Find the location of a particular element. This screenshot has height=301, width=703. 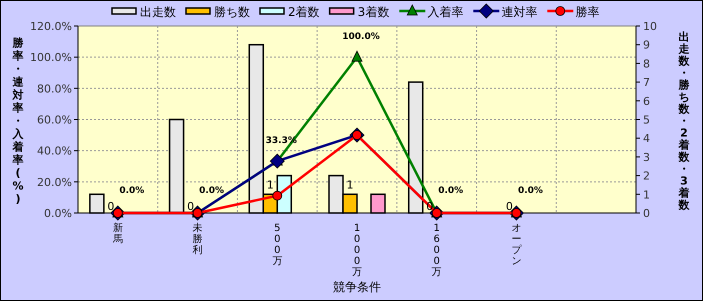

y2-tick-label: 4 is located at coordinates (646, 139).